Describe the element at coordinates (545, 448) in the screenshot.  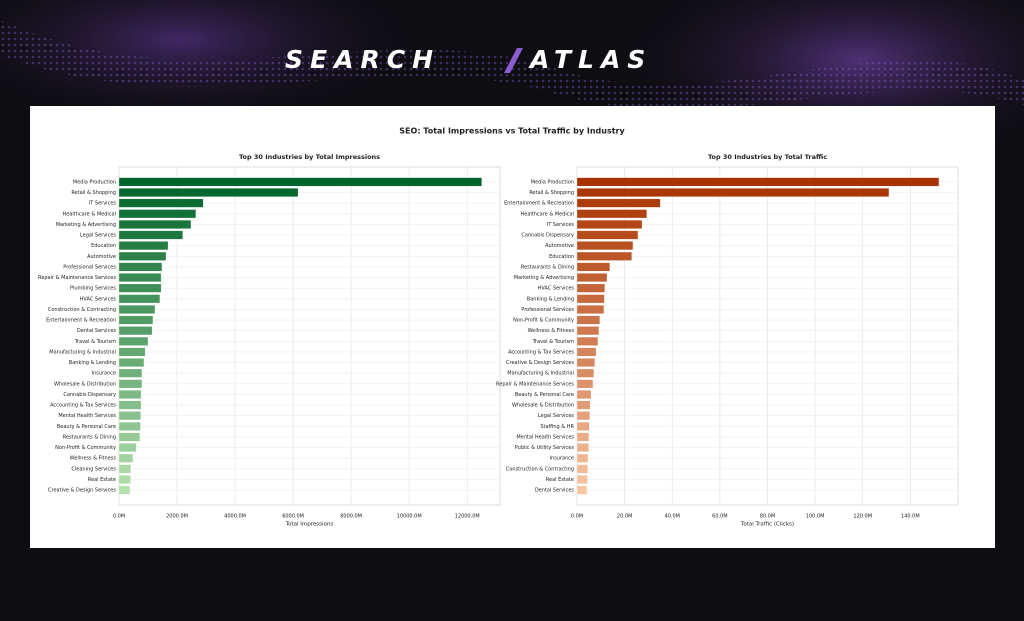
I see `y-tick-label: Public & Utility Services` at that location.